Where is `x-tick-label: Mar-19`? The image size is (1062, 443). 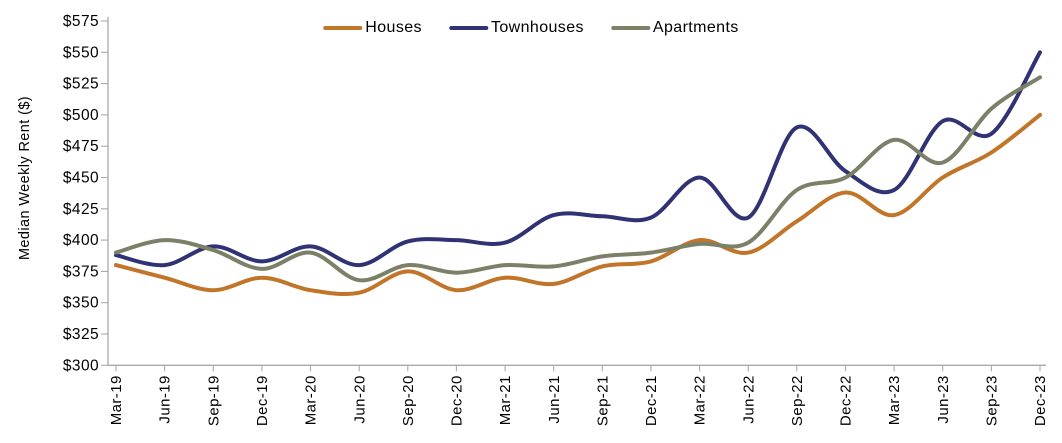
x-tick-label: Mar-19 is located at coordinates (116, 400).